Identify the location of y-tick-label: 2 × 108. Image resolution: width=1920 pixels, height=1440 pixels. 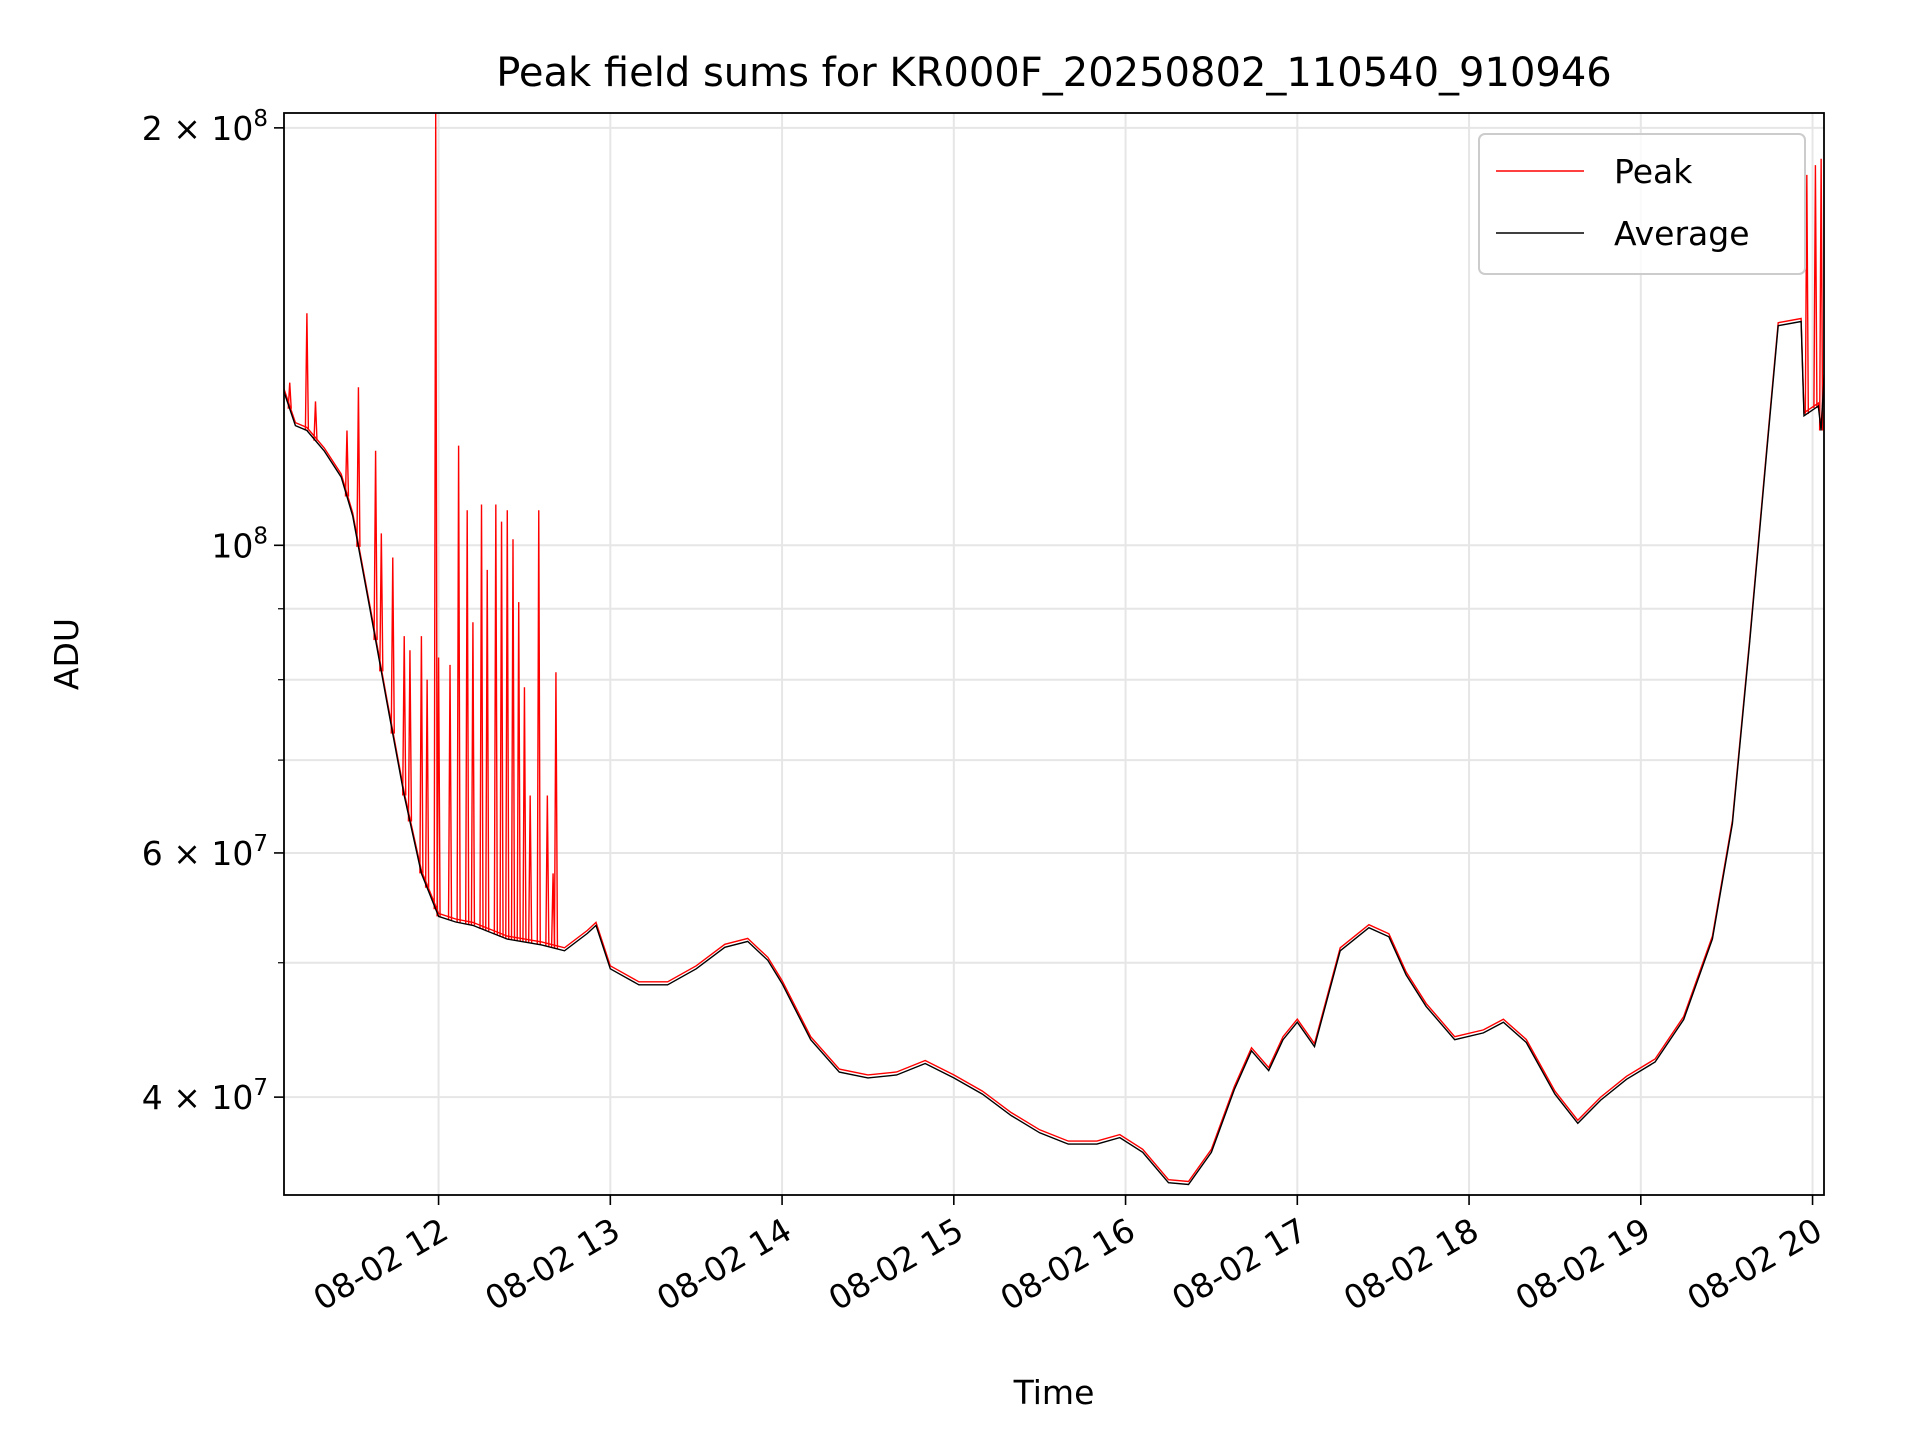
(205, 127).